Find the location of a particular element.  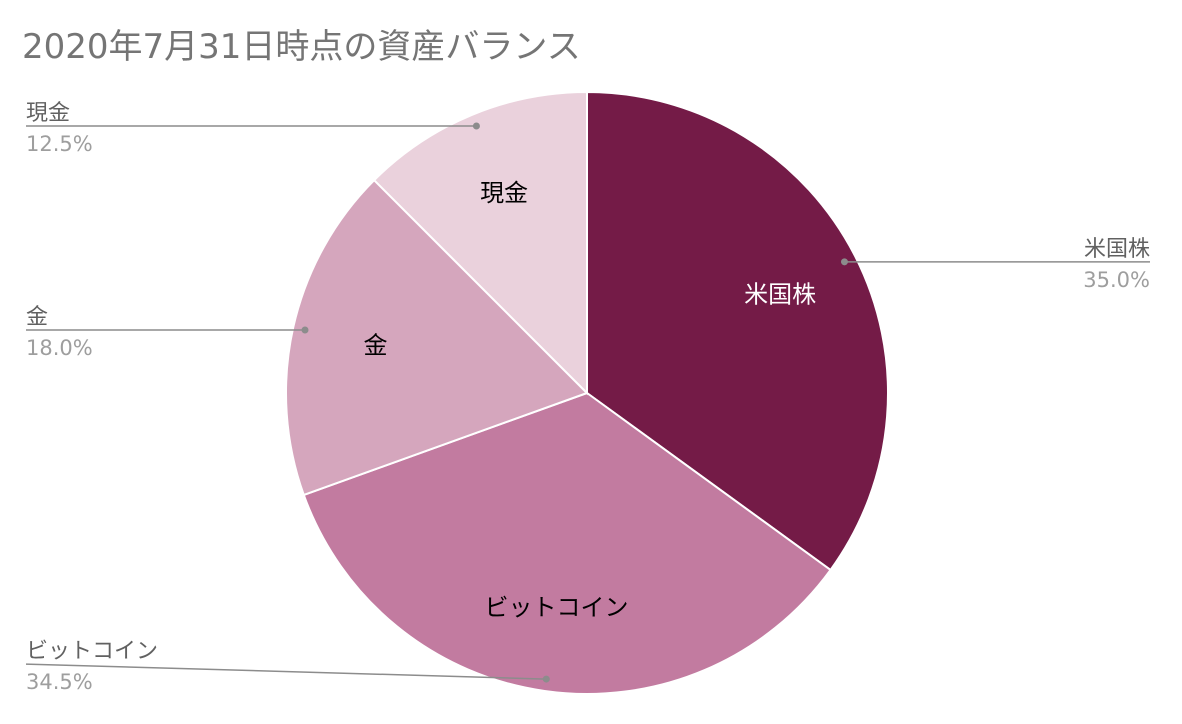

callout-label: 金 is located at coordinates (37, 317).